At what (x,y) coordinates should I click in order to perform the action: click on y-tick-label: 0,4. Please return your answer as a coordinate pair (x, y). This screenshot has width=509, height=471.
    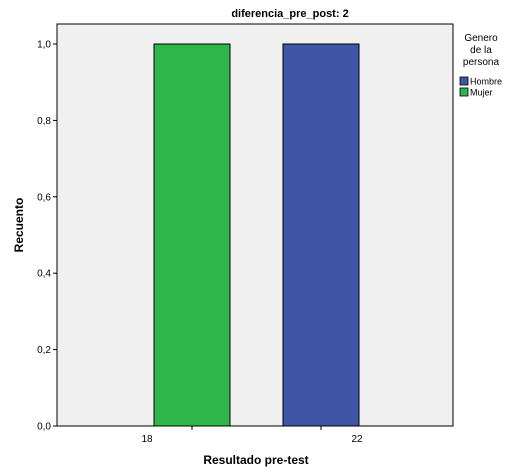
    Looking at the image, I should click on (44, 274).